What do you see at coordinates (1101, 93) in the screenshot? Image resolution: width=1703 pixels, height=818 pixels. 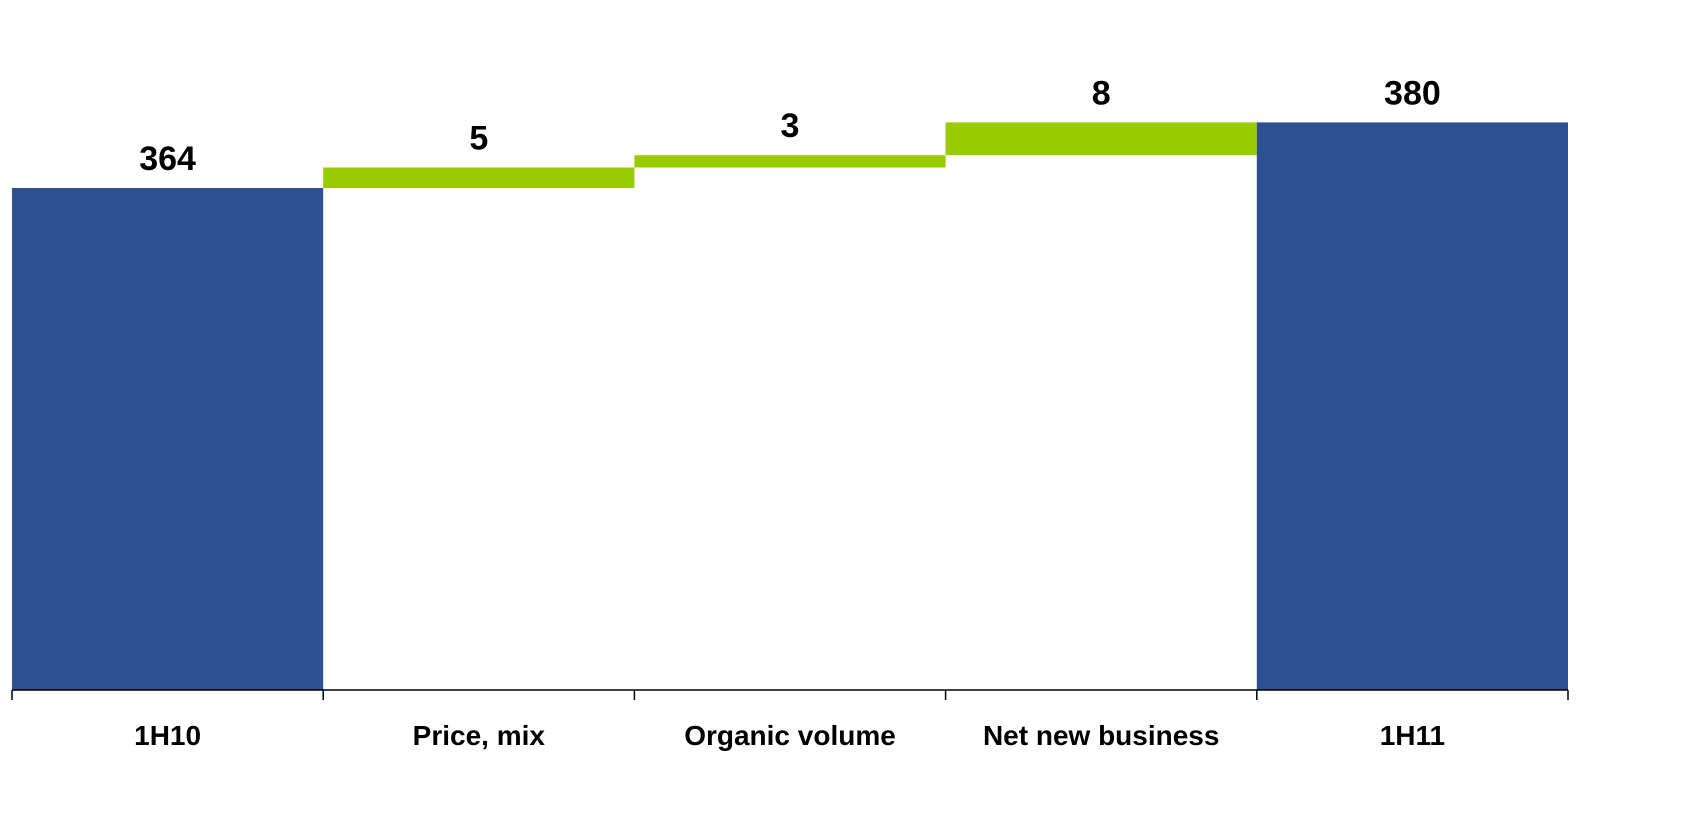 I see `data-label-3: 8` at bounding box center [1101, 93].